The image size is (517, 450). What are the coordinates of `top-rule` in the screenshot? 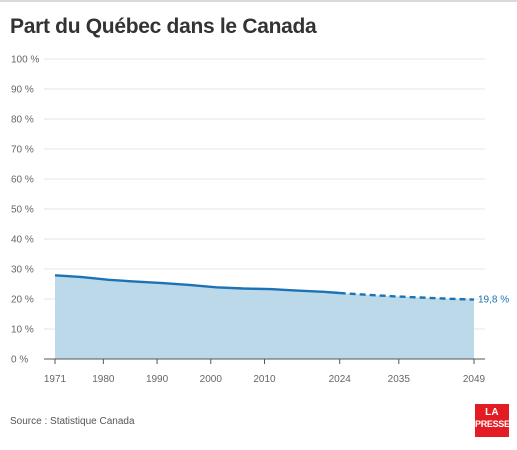 It's located at (258, 1).